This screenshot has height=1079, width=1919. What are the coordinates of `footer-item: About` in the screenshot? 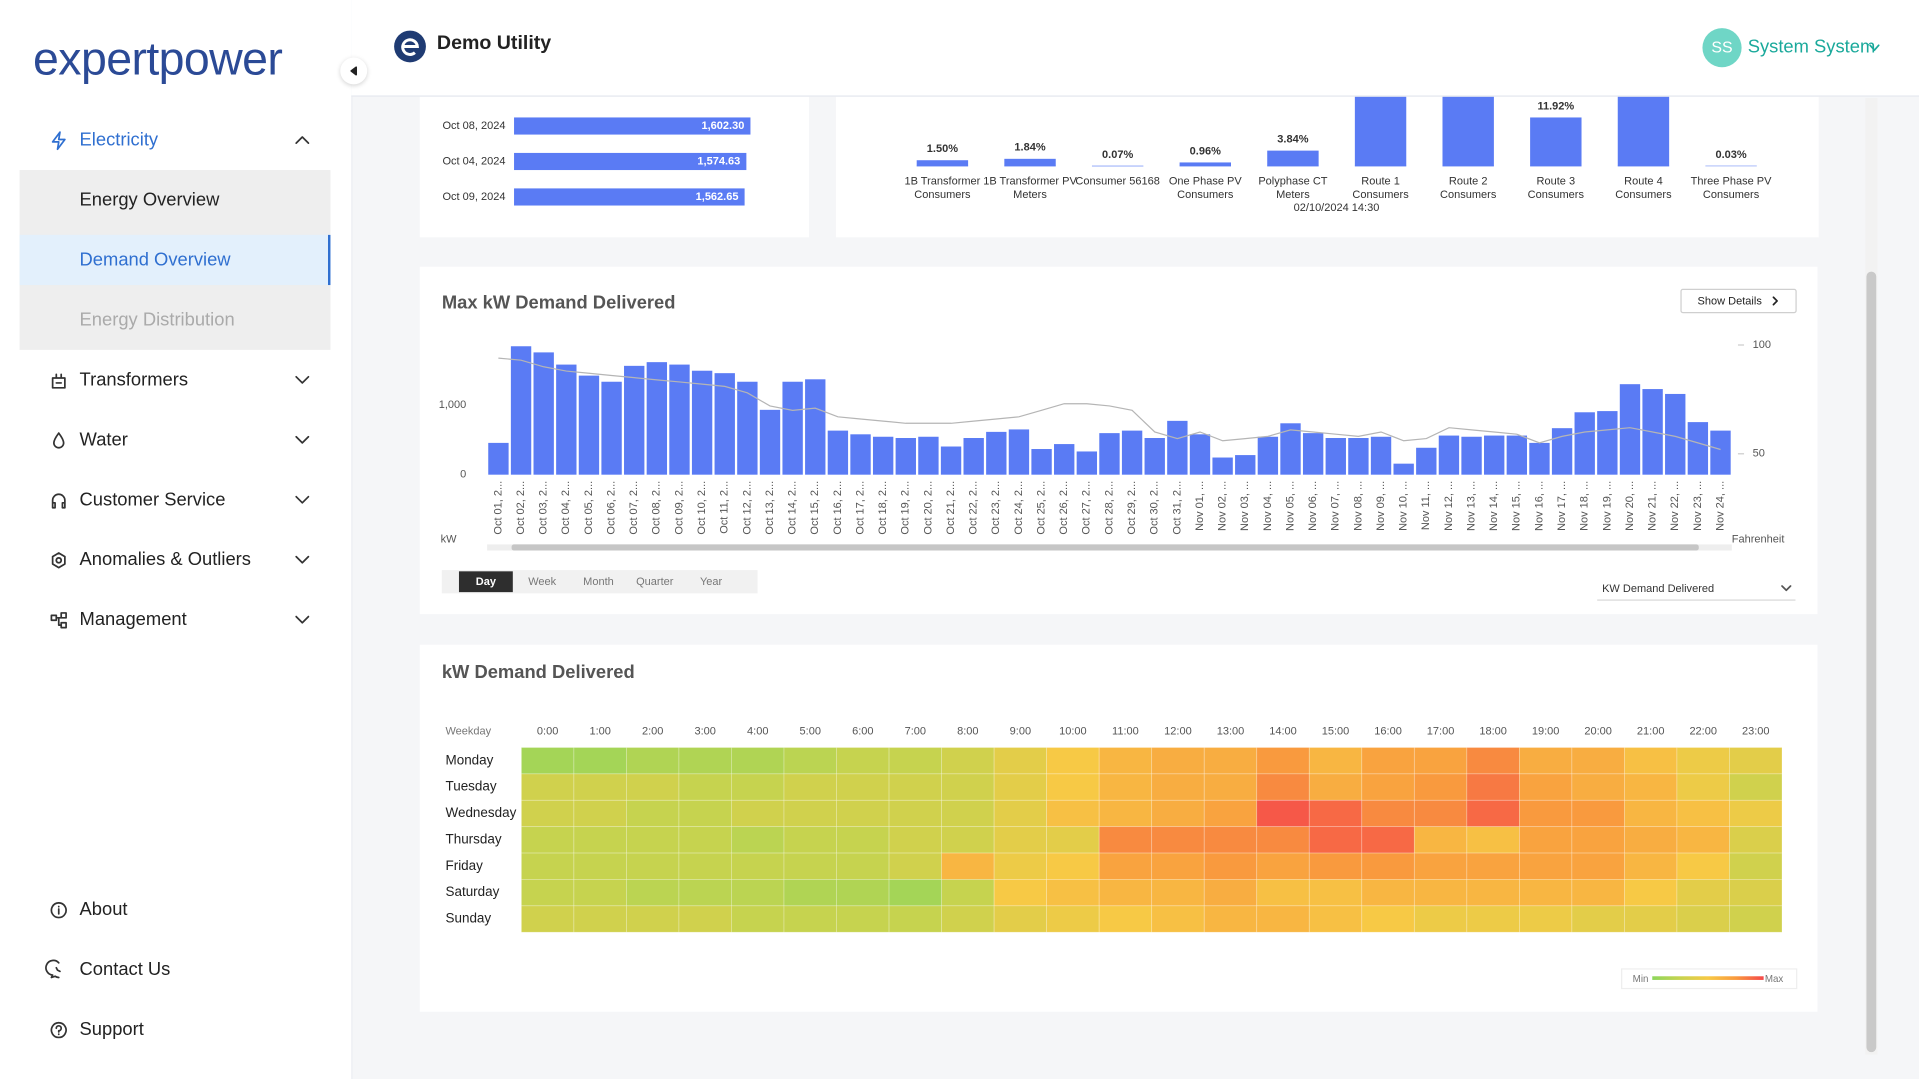 It's located at (103, 909).